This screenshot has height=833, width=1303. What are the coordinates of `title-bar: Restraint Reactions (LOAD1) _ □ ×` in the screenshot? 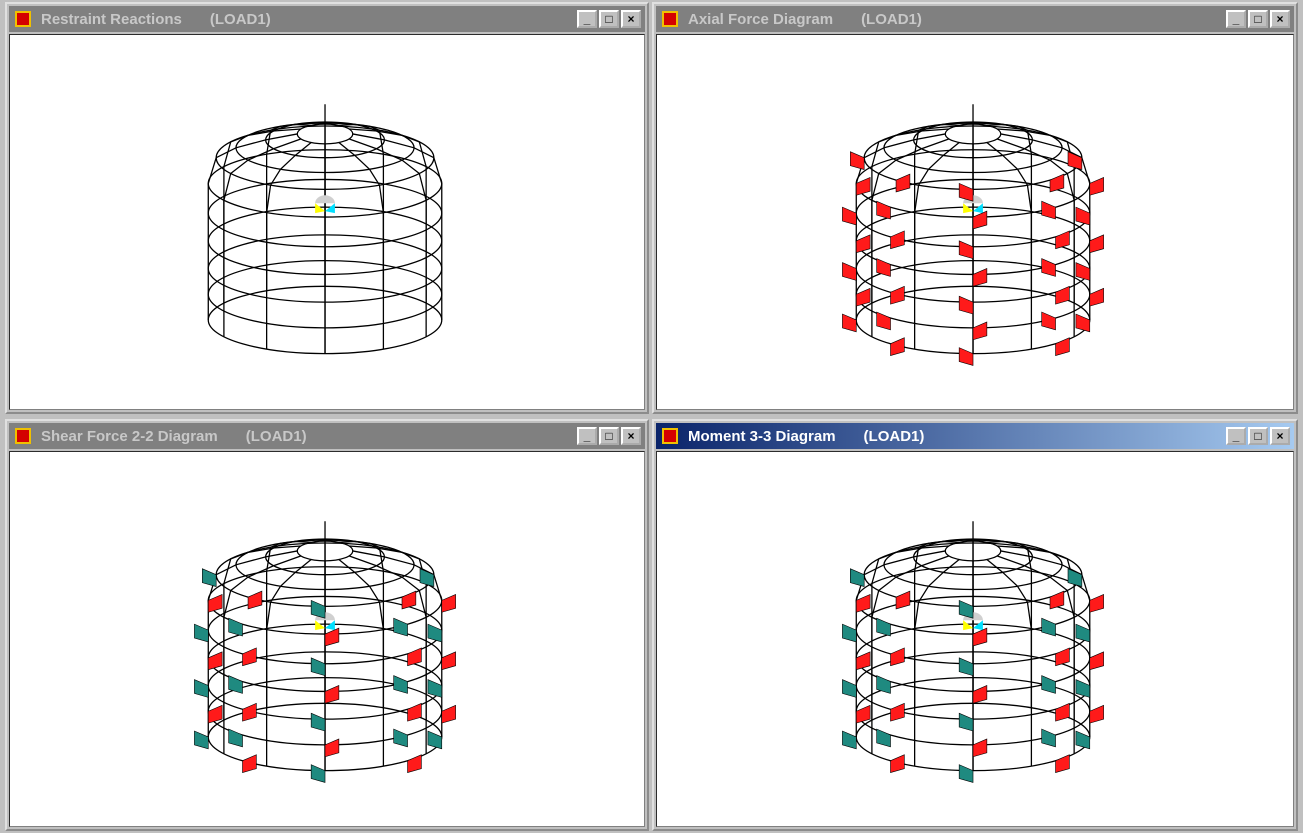 It's located at (327, 19).